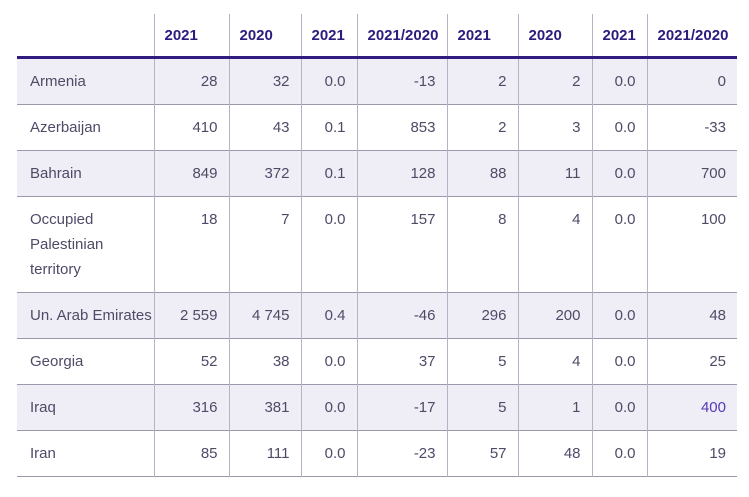  Describe the element at coordinates (554, 36) in the screenshot. I see `col-header-2020-b: 2020` at that location.